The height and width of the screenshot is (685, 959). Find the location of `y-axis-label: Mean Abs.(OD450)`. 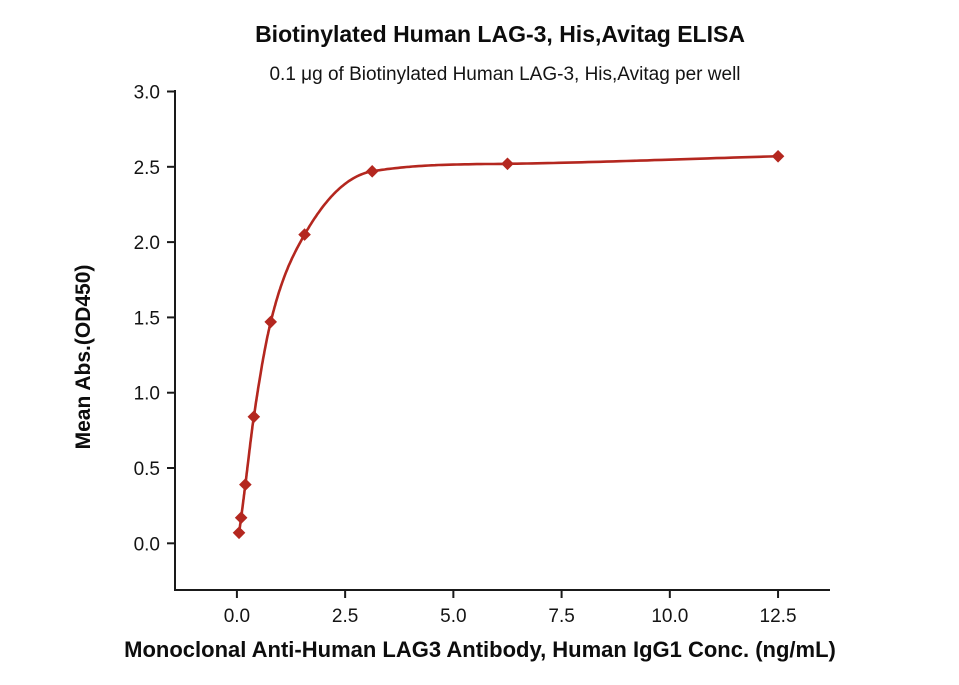

y-axis-label: Mean Abs.(OD450) is located at coordinates (83, 357).